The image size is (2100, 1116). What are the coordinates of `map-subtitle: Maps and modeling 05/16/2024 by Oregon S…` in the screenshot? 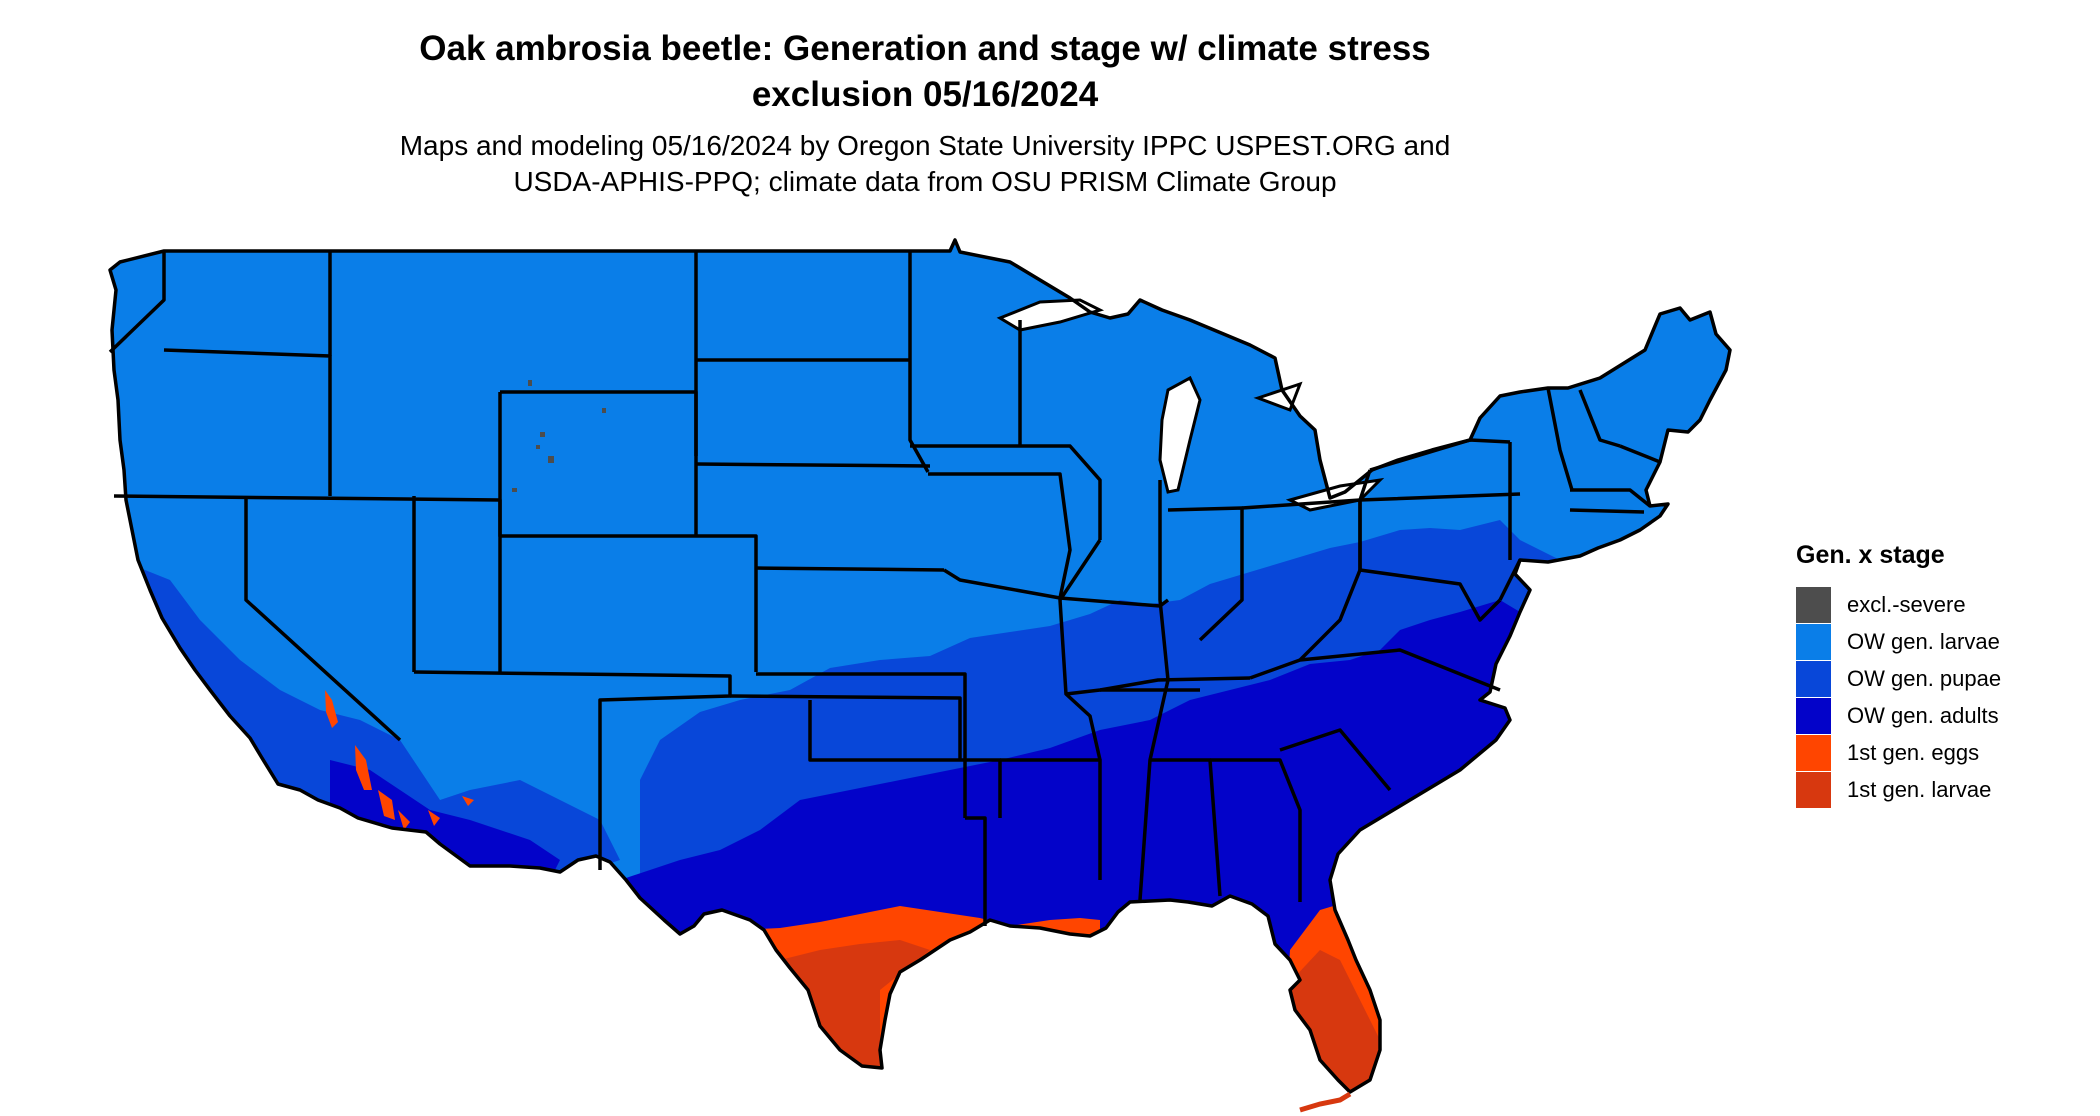 It's located at (925, 164).